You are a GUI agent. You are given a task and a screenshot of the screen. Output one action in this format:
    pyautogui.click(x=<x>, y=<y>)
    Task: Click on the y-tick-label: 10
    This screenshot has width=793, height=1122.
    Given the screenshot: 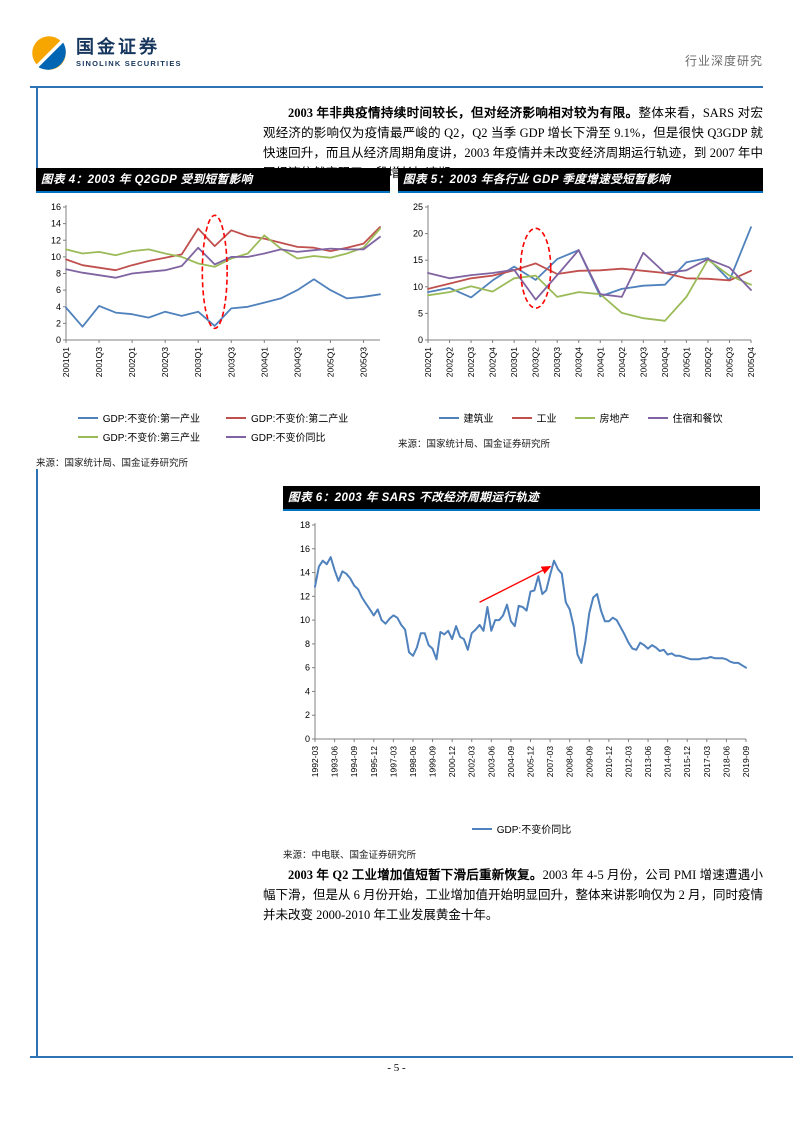 What is the action you would take?
    pyautogui.click(x=56, y=257)
    